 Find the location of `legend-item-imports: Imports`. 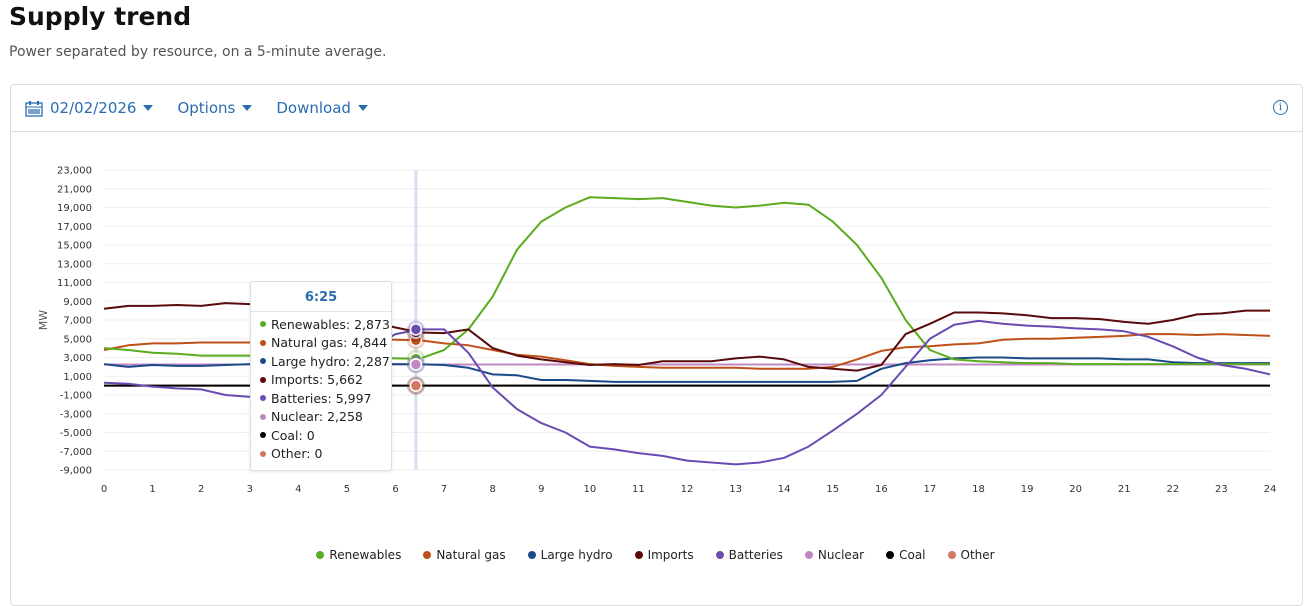

legend-item-imports: Imports is located at coordinates (664, 555).